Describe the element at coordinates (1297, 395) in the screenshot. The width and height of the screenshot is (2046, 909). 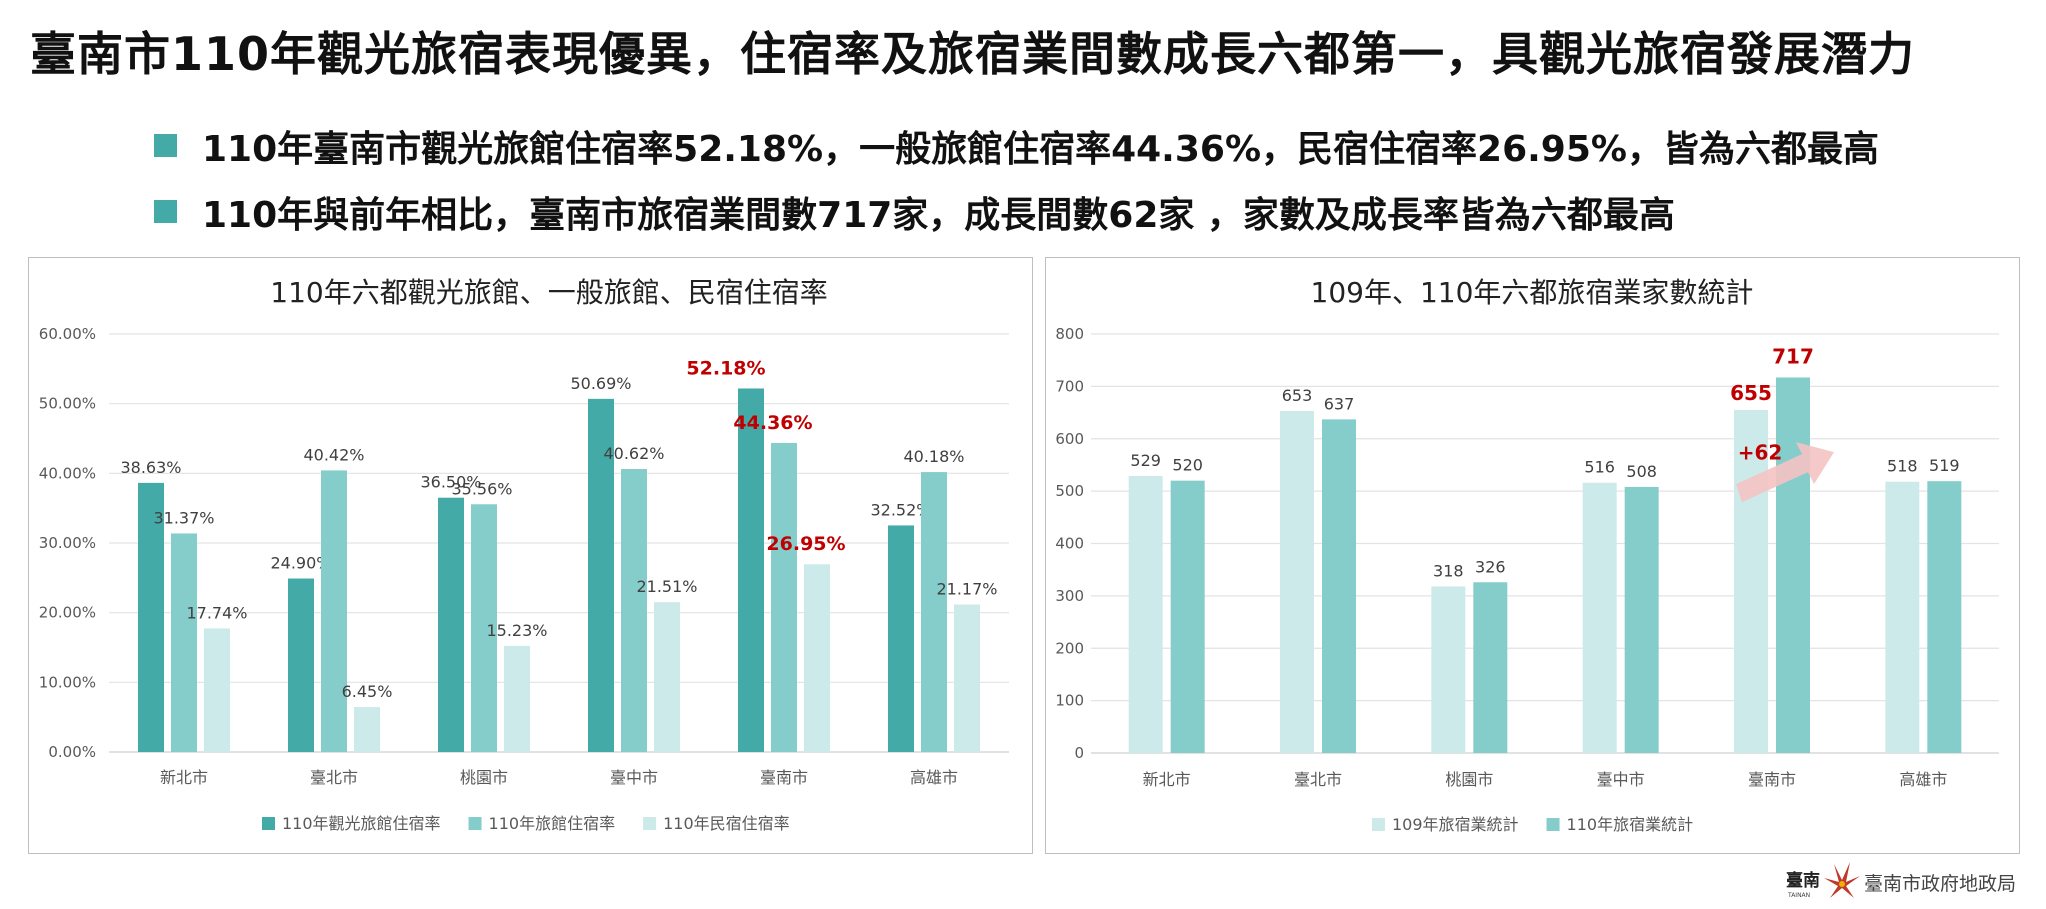
I see `data-label: 653` at that location.